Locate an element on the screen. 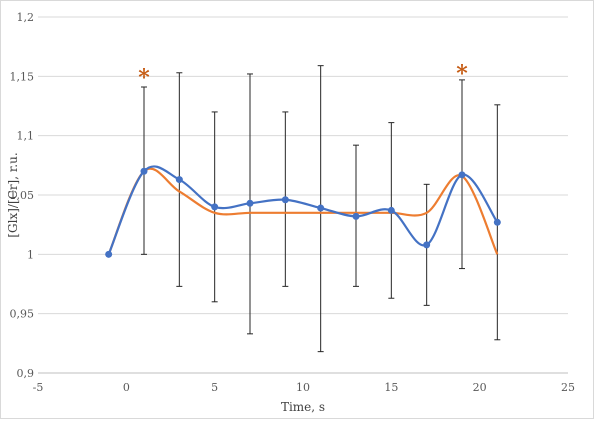 The image size is (594, 425). x-tick-label: 10 is located at coordinates (303, 387).